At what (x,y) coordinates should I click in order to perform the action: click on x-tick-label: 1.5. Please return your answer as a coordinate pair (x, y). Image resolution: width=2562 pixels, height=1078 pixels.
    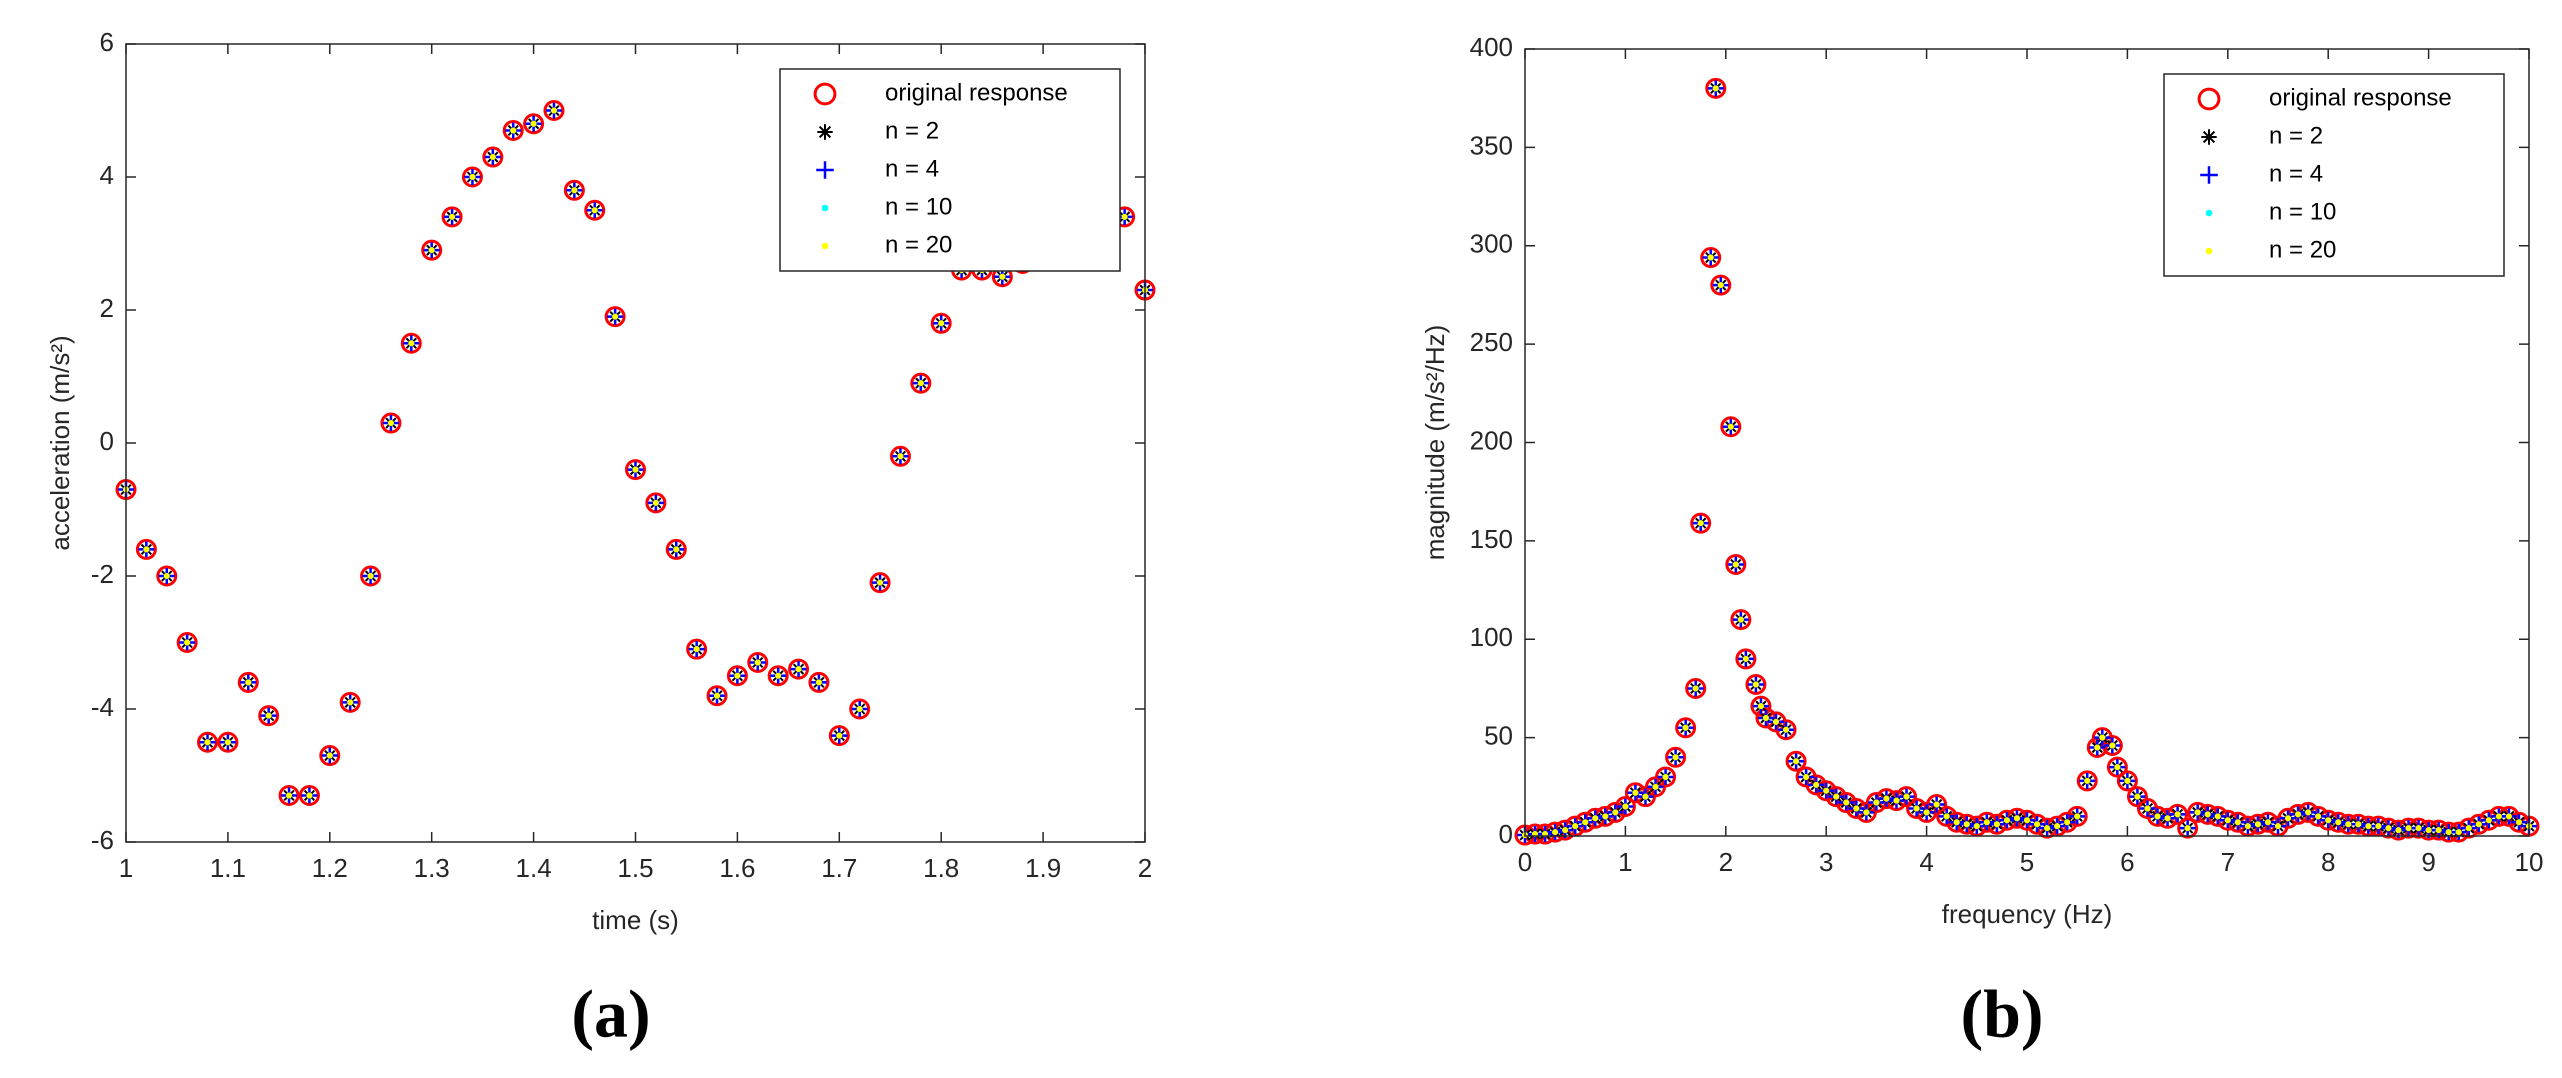
    Looking at the image, I should click on (635, 868).